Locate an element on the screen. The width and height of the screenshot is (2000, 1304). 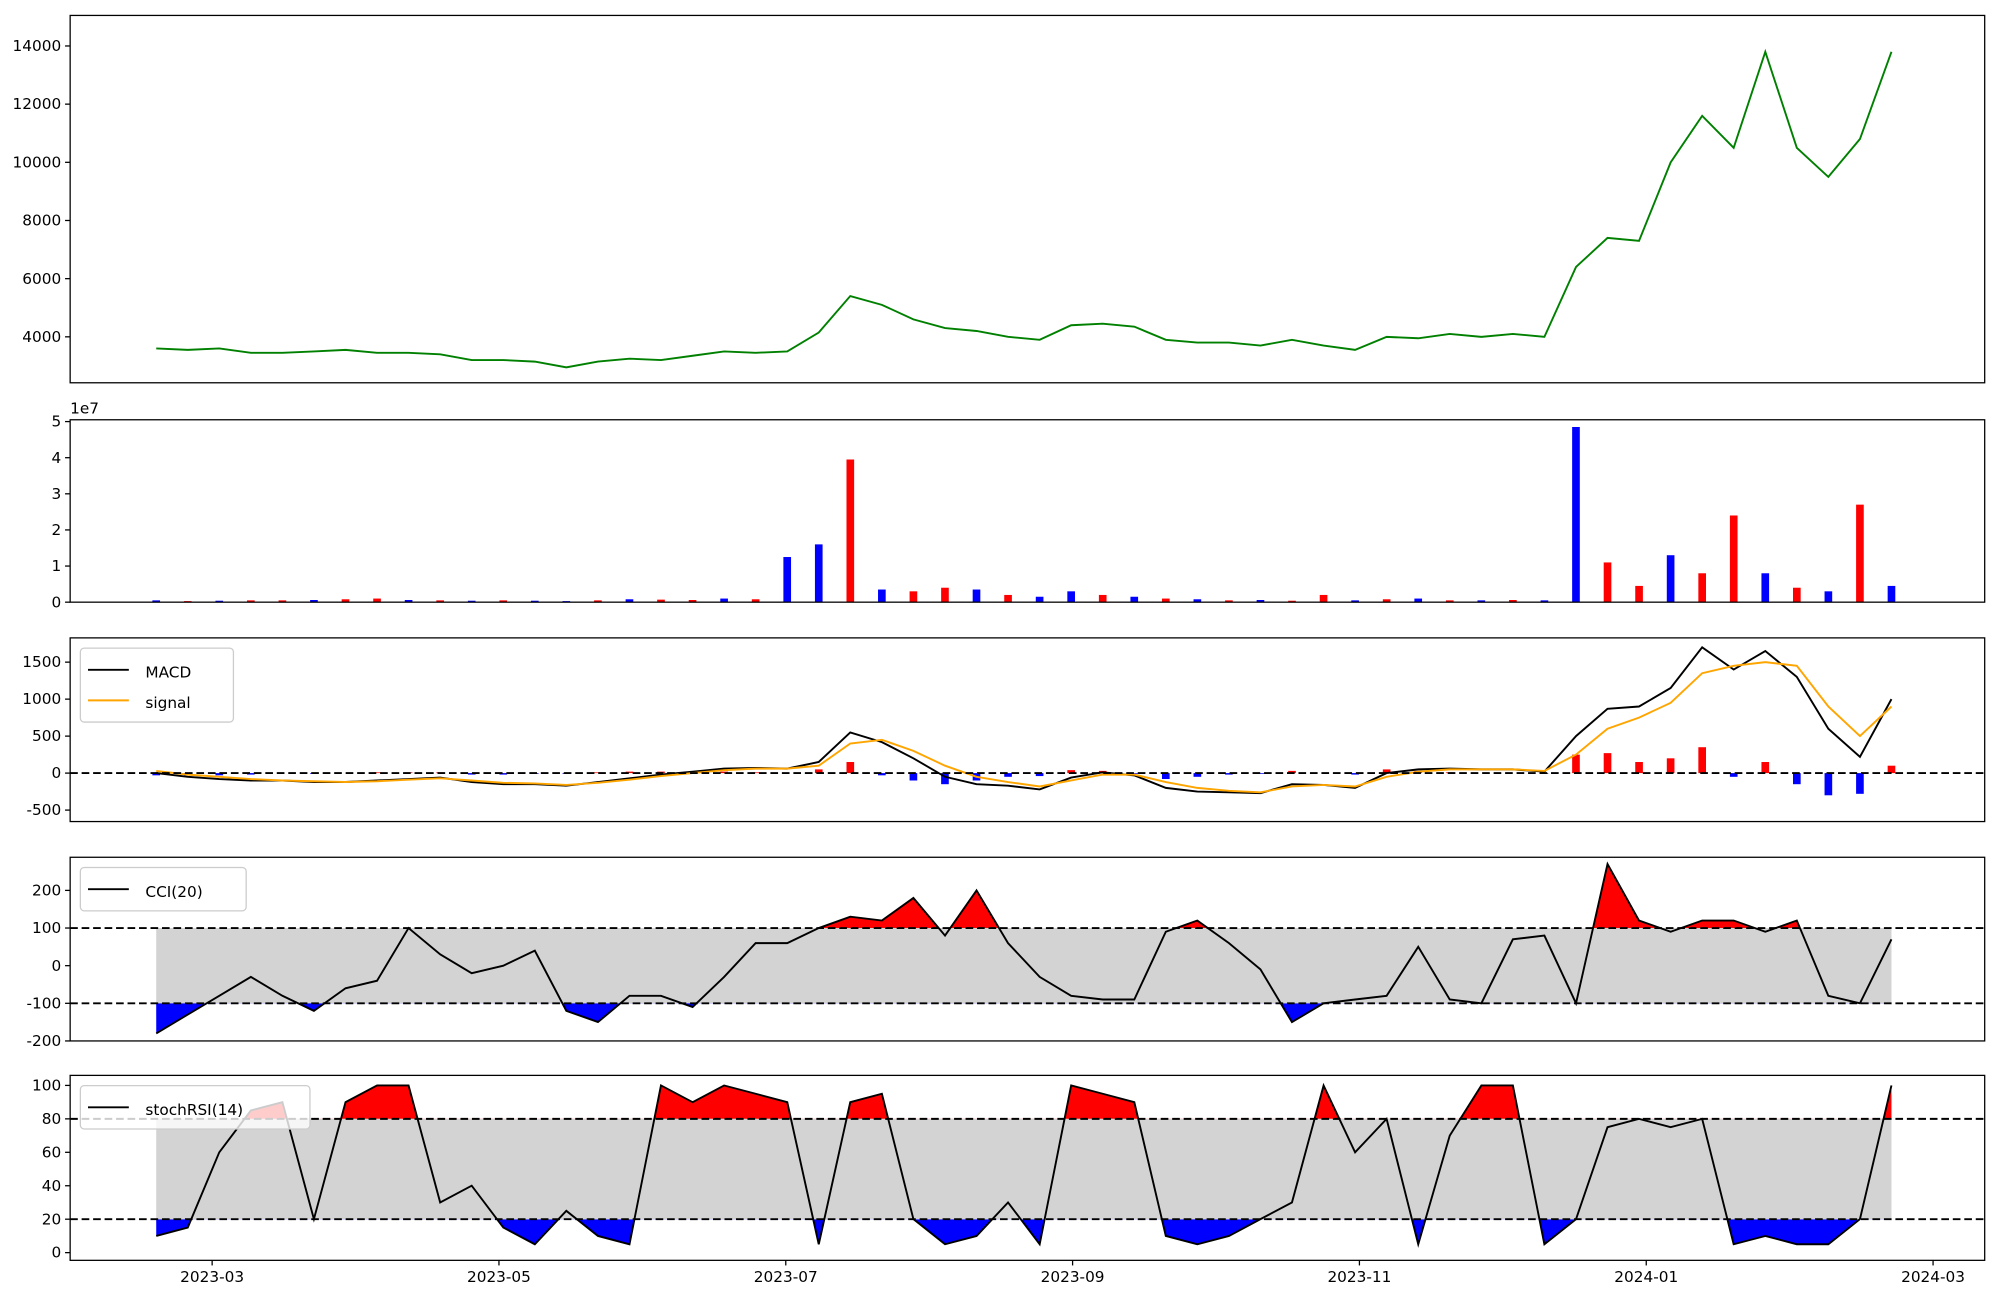
y-tick-label: 2 is located at coordinates (56, 530).